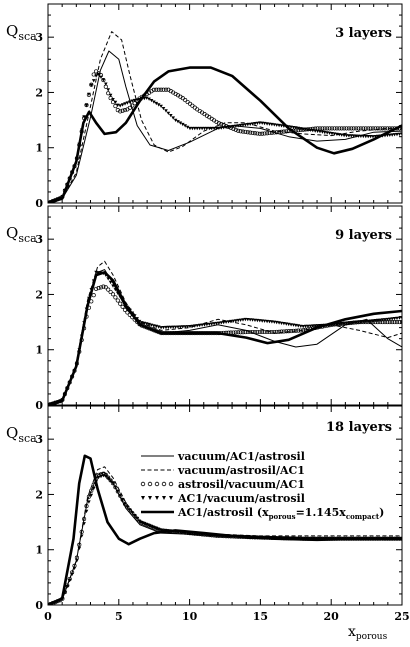 The image size is (410, 647). I want to click on panel-title: 3 layers, so click(363, 33).